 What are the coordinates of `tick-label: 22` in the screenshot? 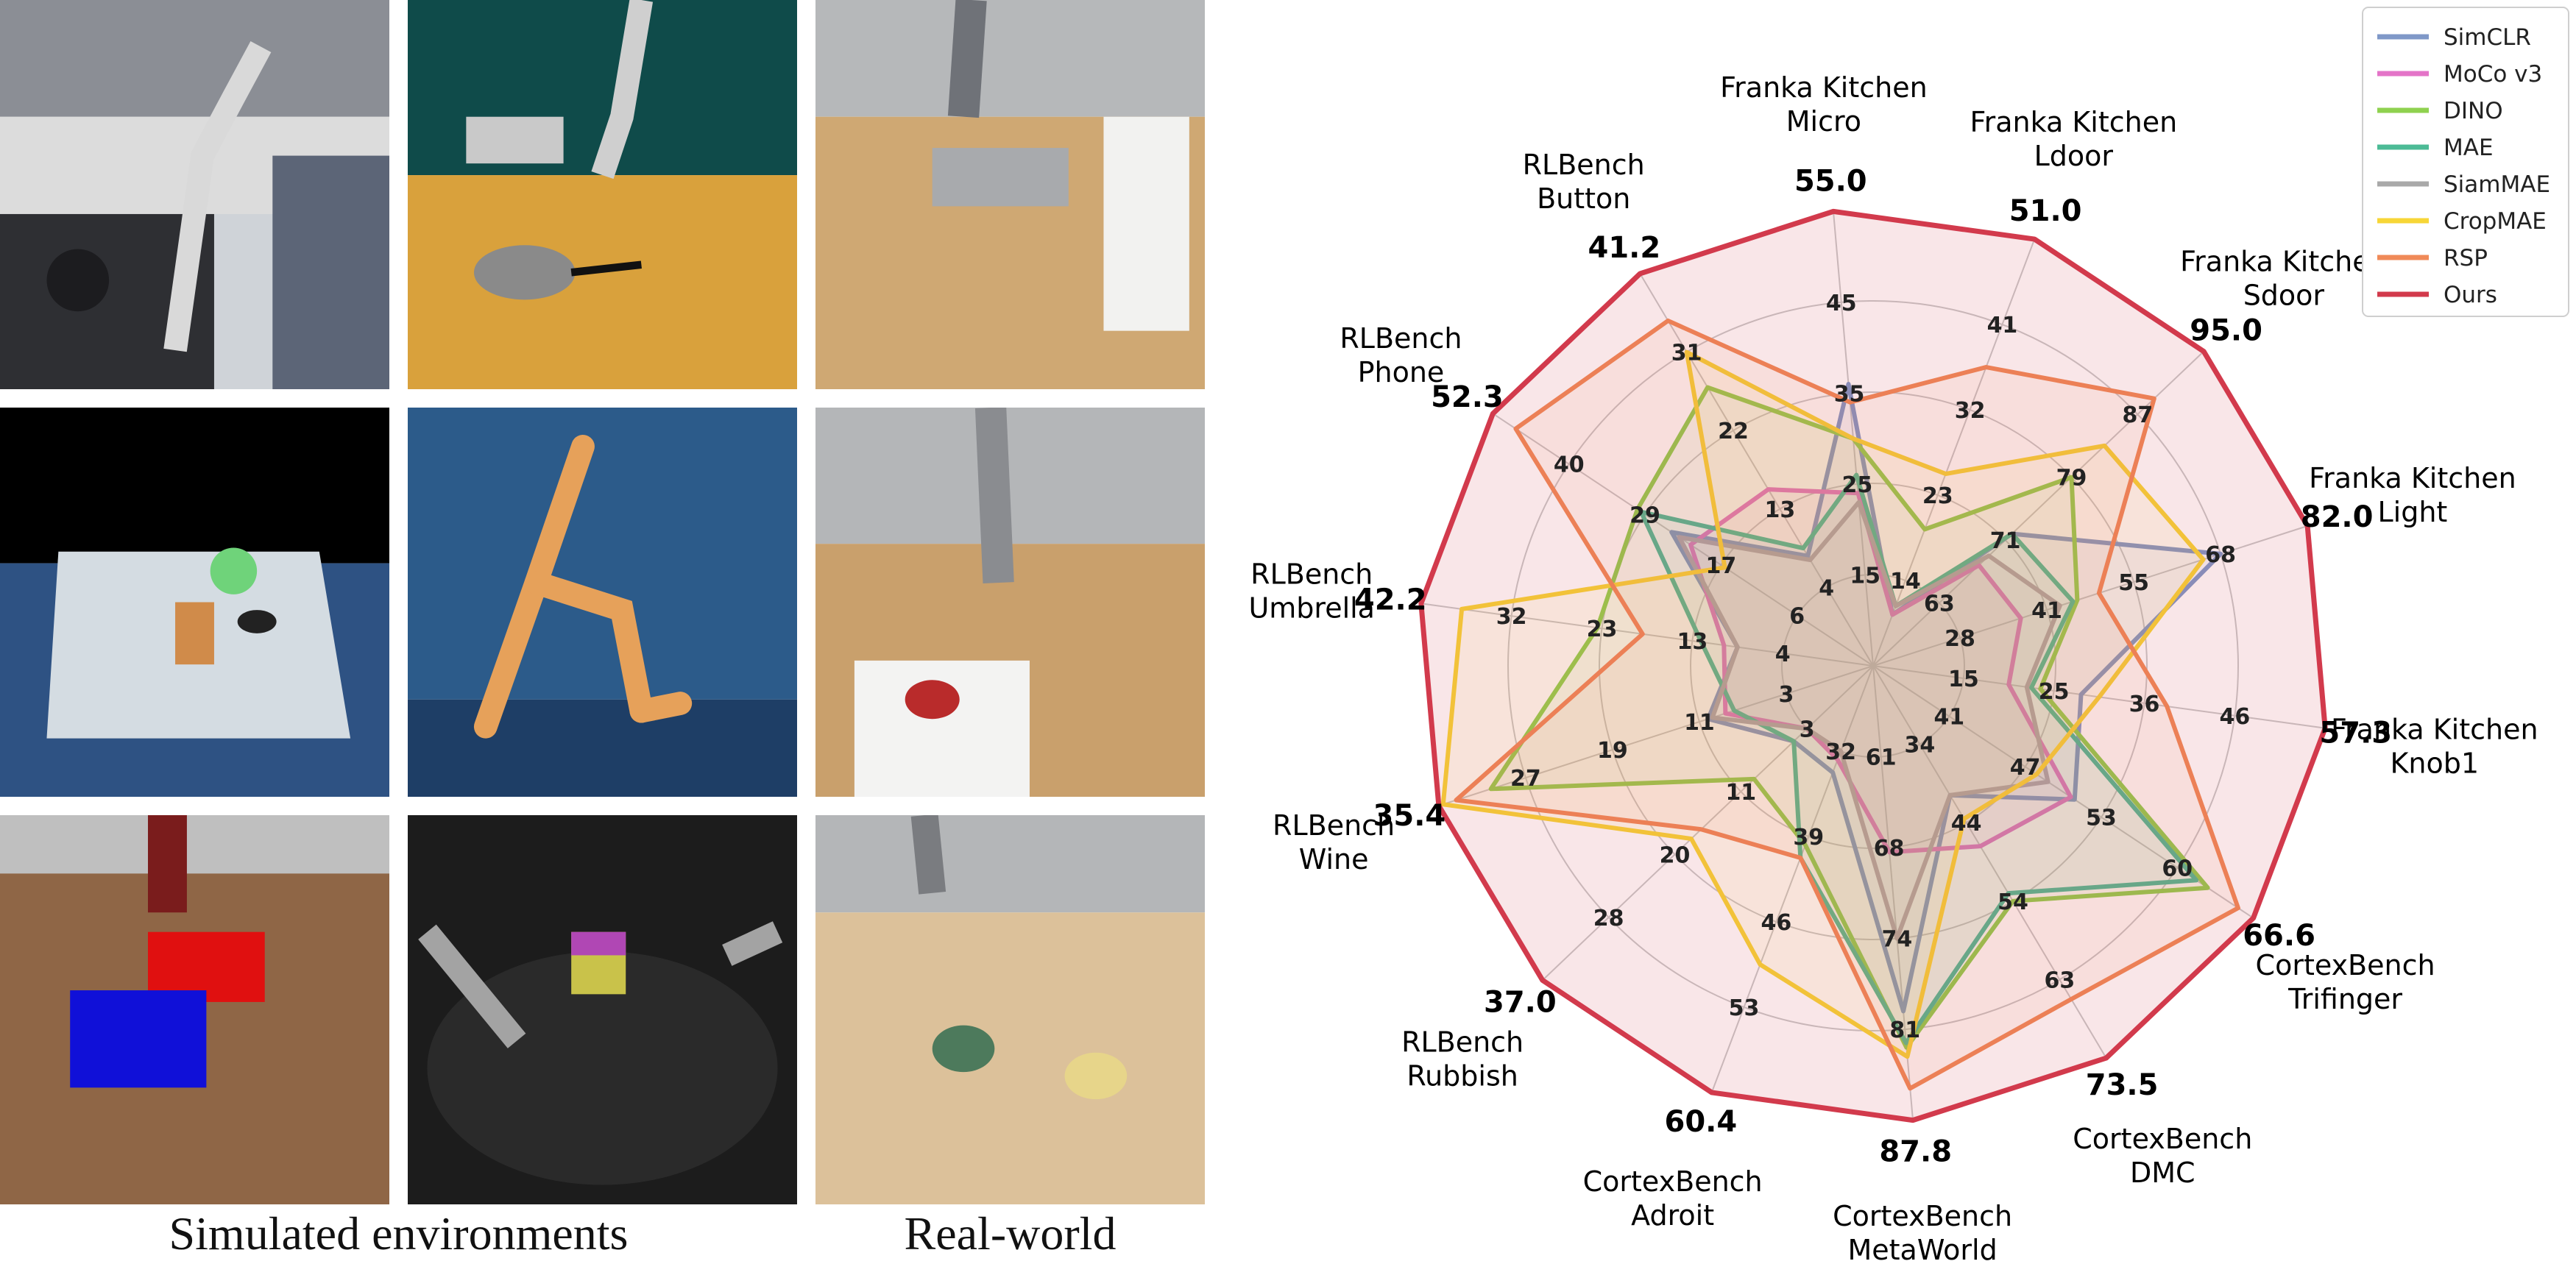 It's located at (1734, 431).